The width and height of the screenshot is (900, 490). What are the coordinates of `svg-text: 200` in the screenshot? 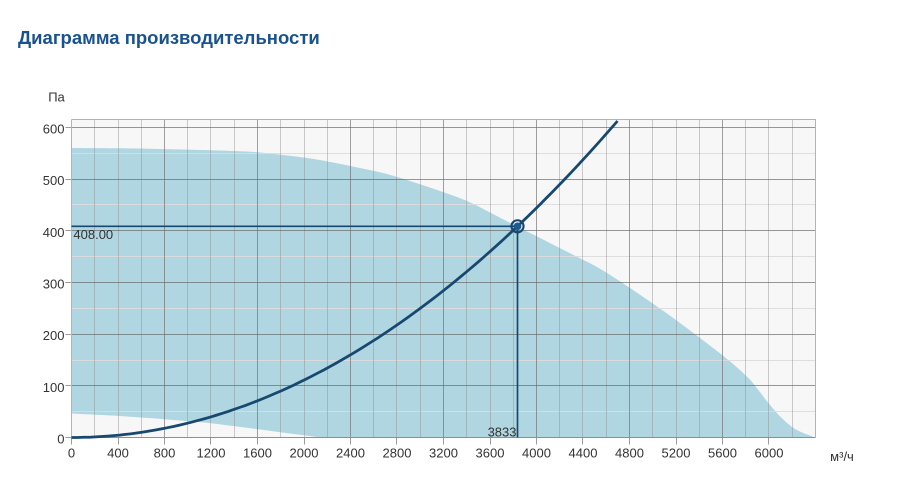 It's located at (54, 335).